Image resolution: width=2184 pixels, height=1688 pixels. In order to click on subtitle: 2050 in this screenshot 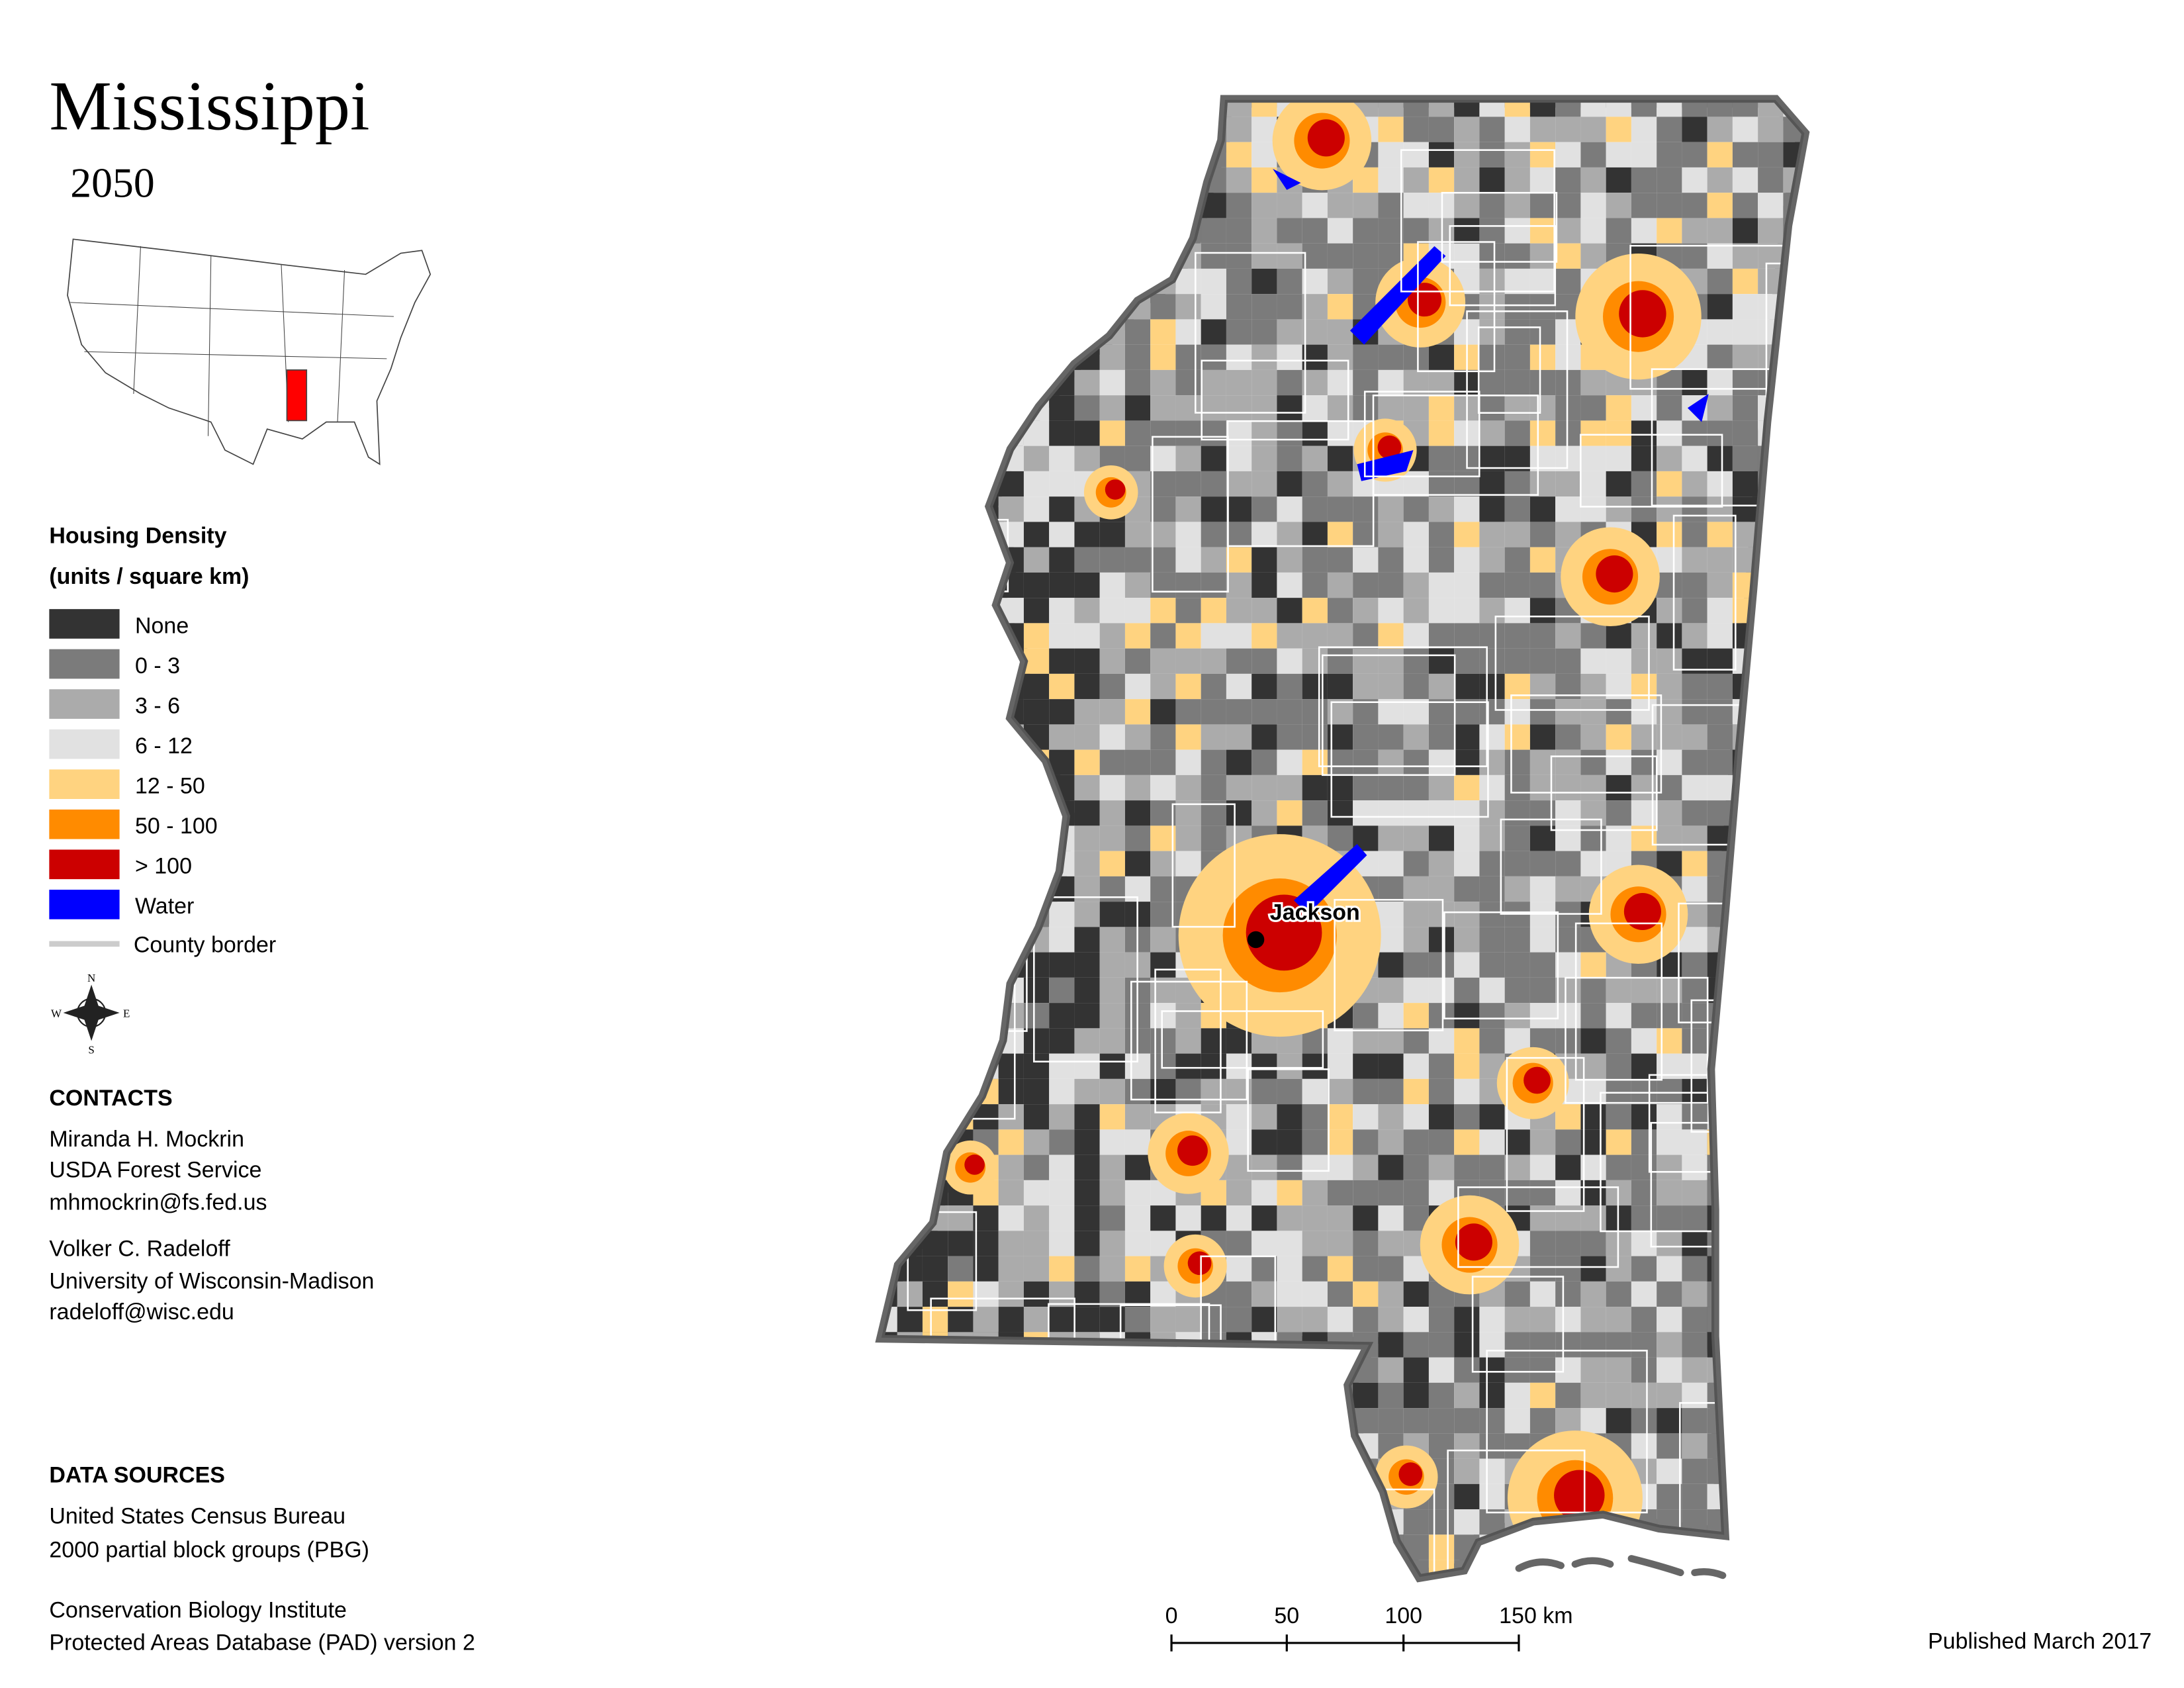, I will do `click(112, 183)`.